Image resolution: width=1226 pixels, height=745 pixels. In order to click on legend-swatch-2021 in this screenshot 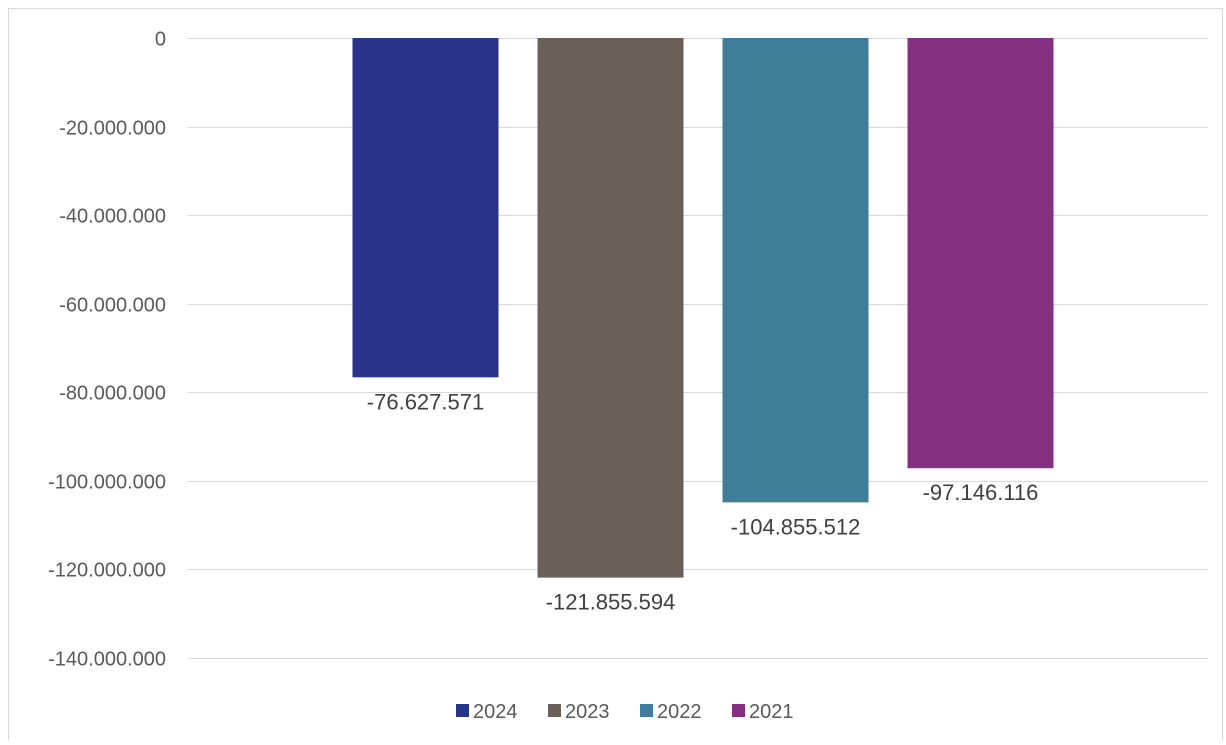, I will do `click(738, 710)`.